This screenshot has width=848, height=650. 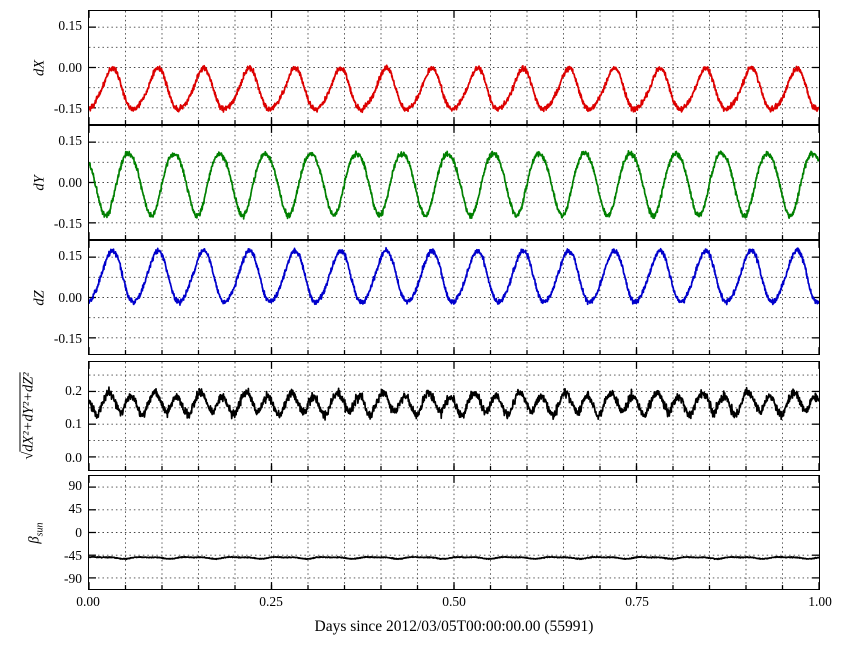 I want to click on ytick-label-dX: 0.00, so click(x=70, y=67).